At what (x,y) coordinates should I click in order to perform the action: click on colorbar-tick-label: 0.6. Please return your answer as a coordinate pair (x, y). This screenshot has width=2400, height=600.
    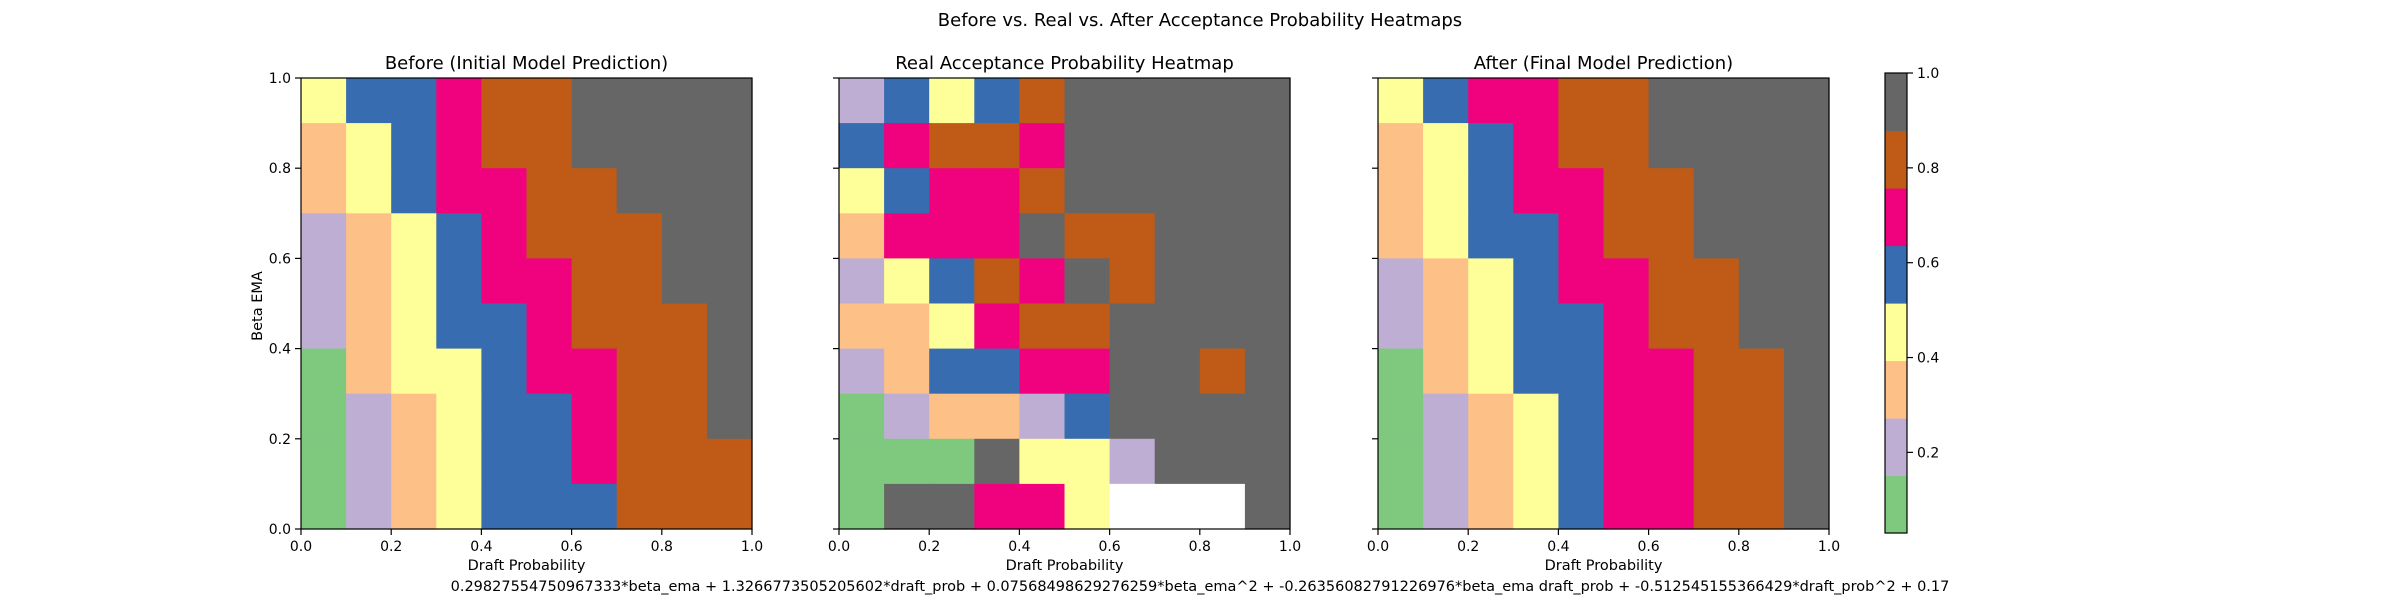
    Looking at the image, I should click on (1928, 264).